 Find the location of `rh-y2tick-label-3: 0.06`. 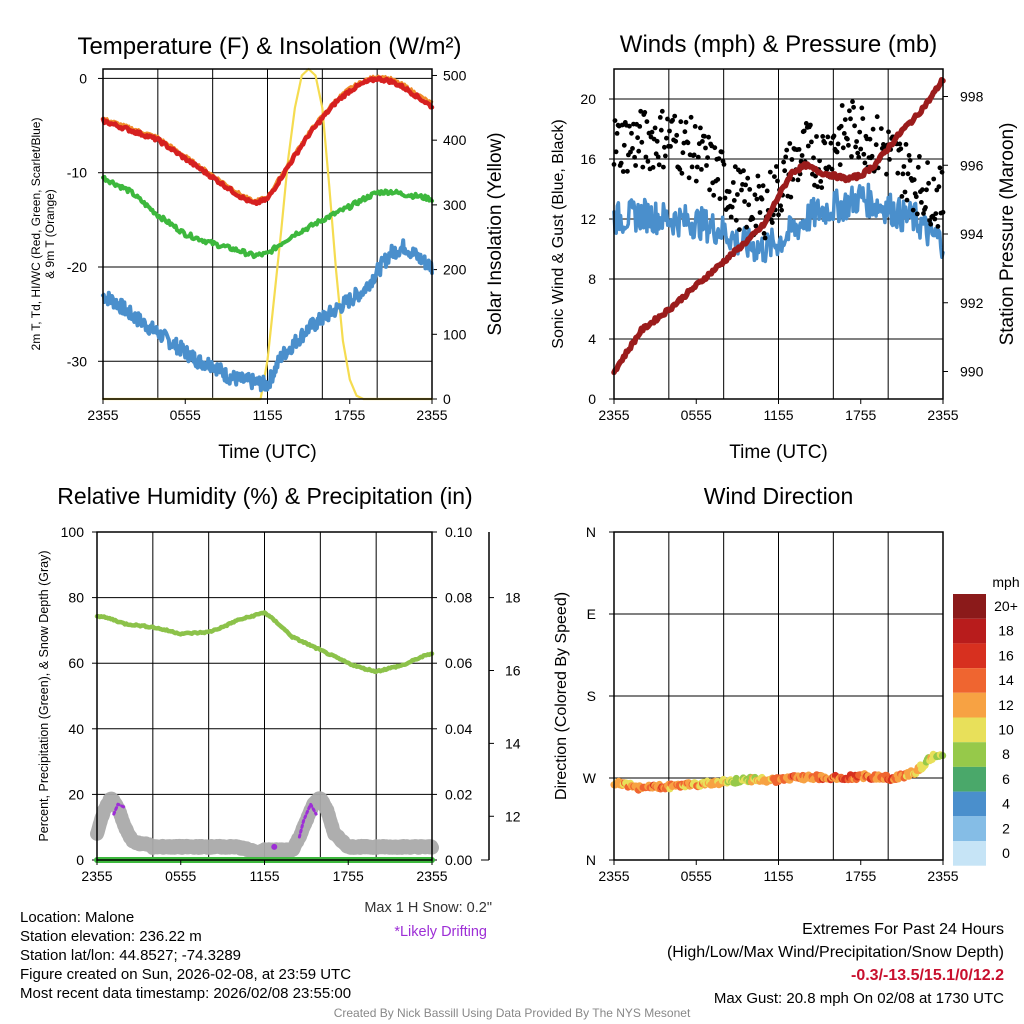

rh-y2tick-label-3: 0.06 is located at coordinates (458, 663).